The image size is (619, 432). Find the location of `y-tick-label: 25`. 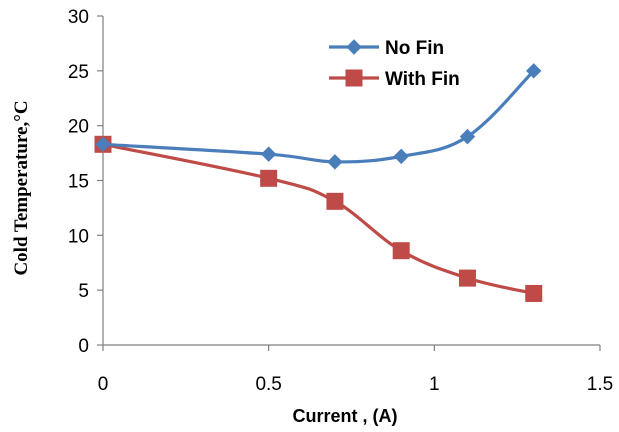

y-tick-label: 25 is located at coordinates (78, 72).